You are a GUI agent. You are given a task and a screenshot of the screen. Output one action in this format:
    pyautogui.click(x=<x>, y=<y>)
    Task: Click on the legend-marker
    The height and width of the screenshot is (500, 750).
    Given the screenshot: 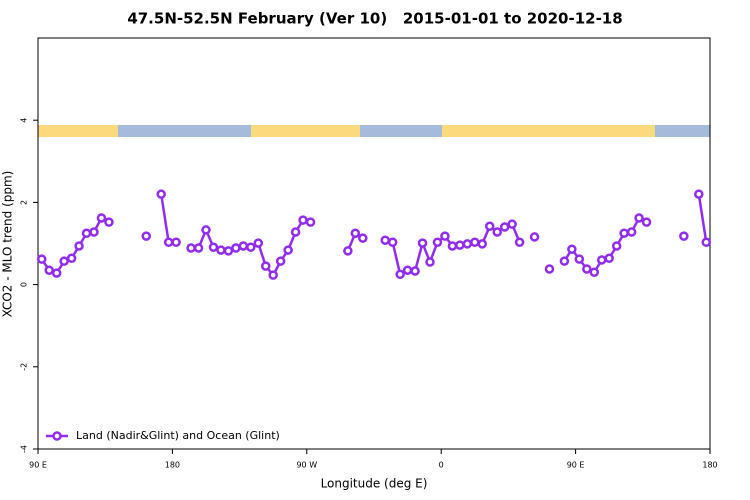 What is the action you would take?
    pyautogui.click(x=57, y=436)
    